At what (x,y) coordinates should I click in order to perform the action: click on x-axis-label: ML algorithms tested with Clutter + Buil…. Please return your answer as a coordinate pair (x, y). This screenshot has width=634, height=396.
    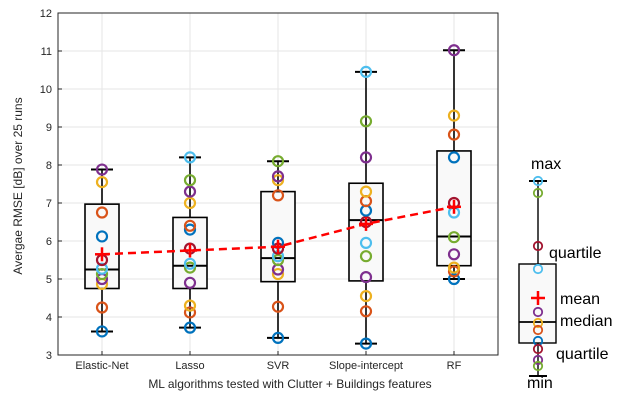
    Looking at the image, I should click on (289, 384).